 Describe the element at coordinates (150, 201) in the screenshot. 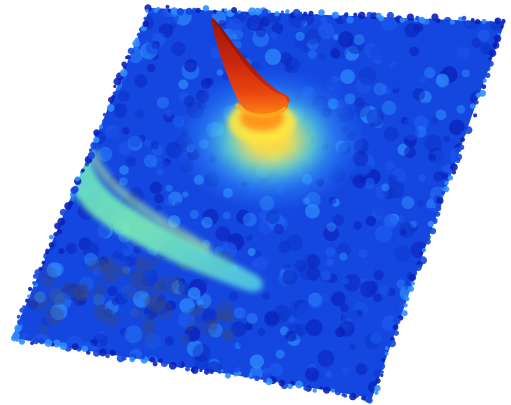

I see `ridge-highlight` at that location.